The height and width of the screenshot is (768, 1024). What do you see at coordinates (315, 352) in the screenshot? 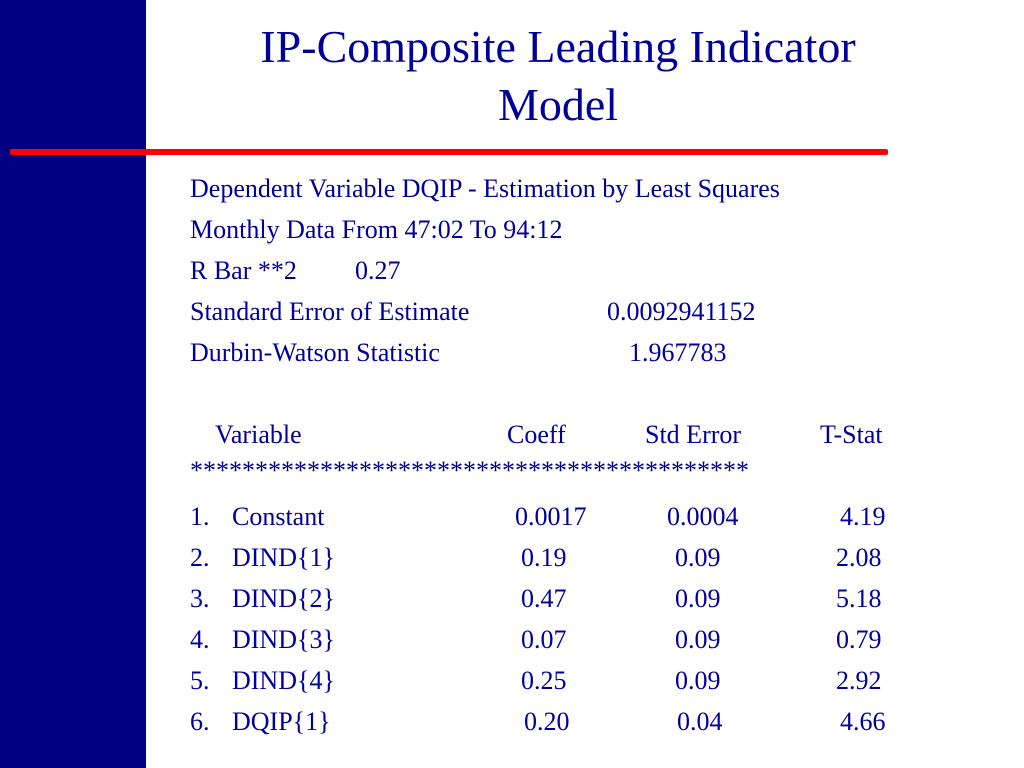
I see `durbin-watson-label: Durbin-Watson Statistic` at bounding box center [315, 352].